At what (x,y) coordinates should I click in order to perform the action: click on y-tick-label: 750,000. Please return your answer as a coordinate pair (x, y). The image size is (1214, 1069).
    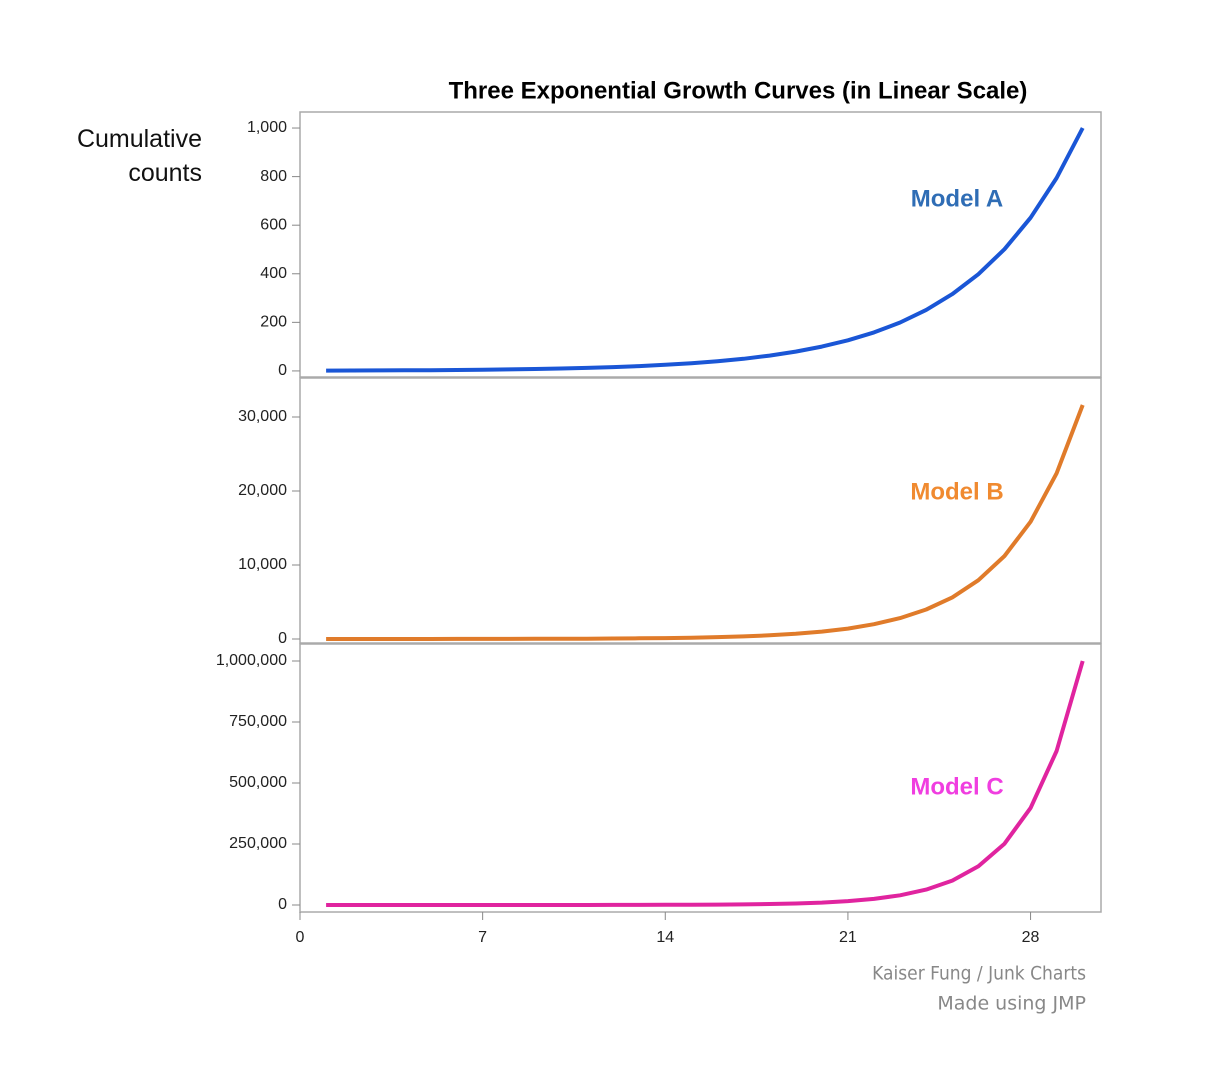
    Looking at the image, I should click on (258, 721).